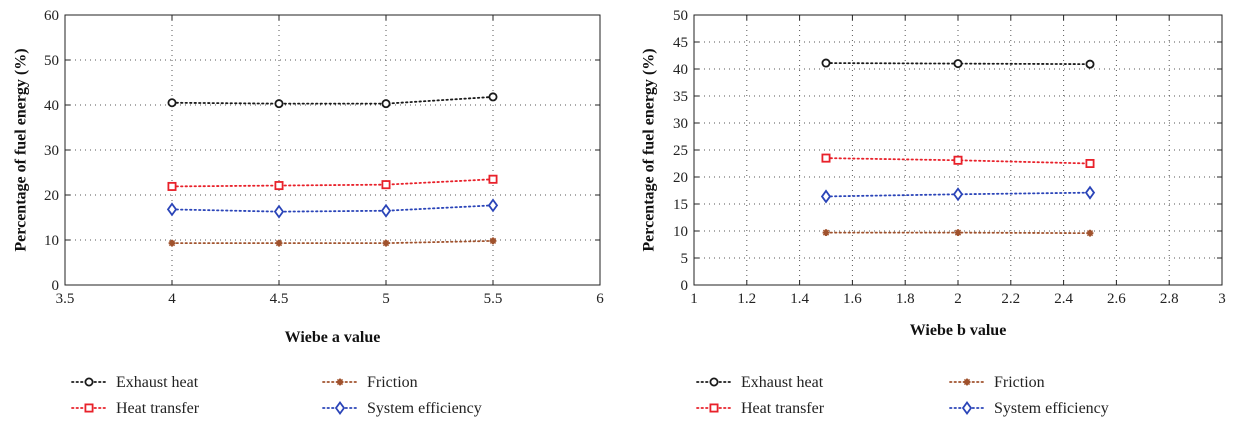  What do you see at coordinates (51, 16) in the screenshot?
I see `y-tick-label: 60` at bounding box center [51, 16].